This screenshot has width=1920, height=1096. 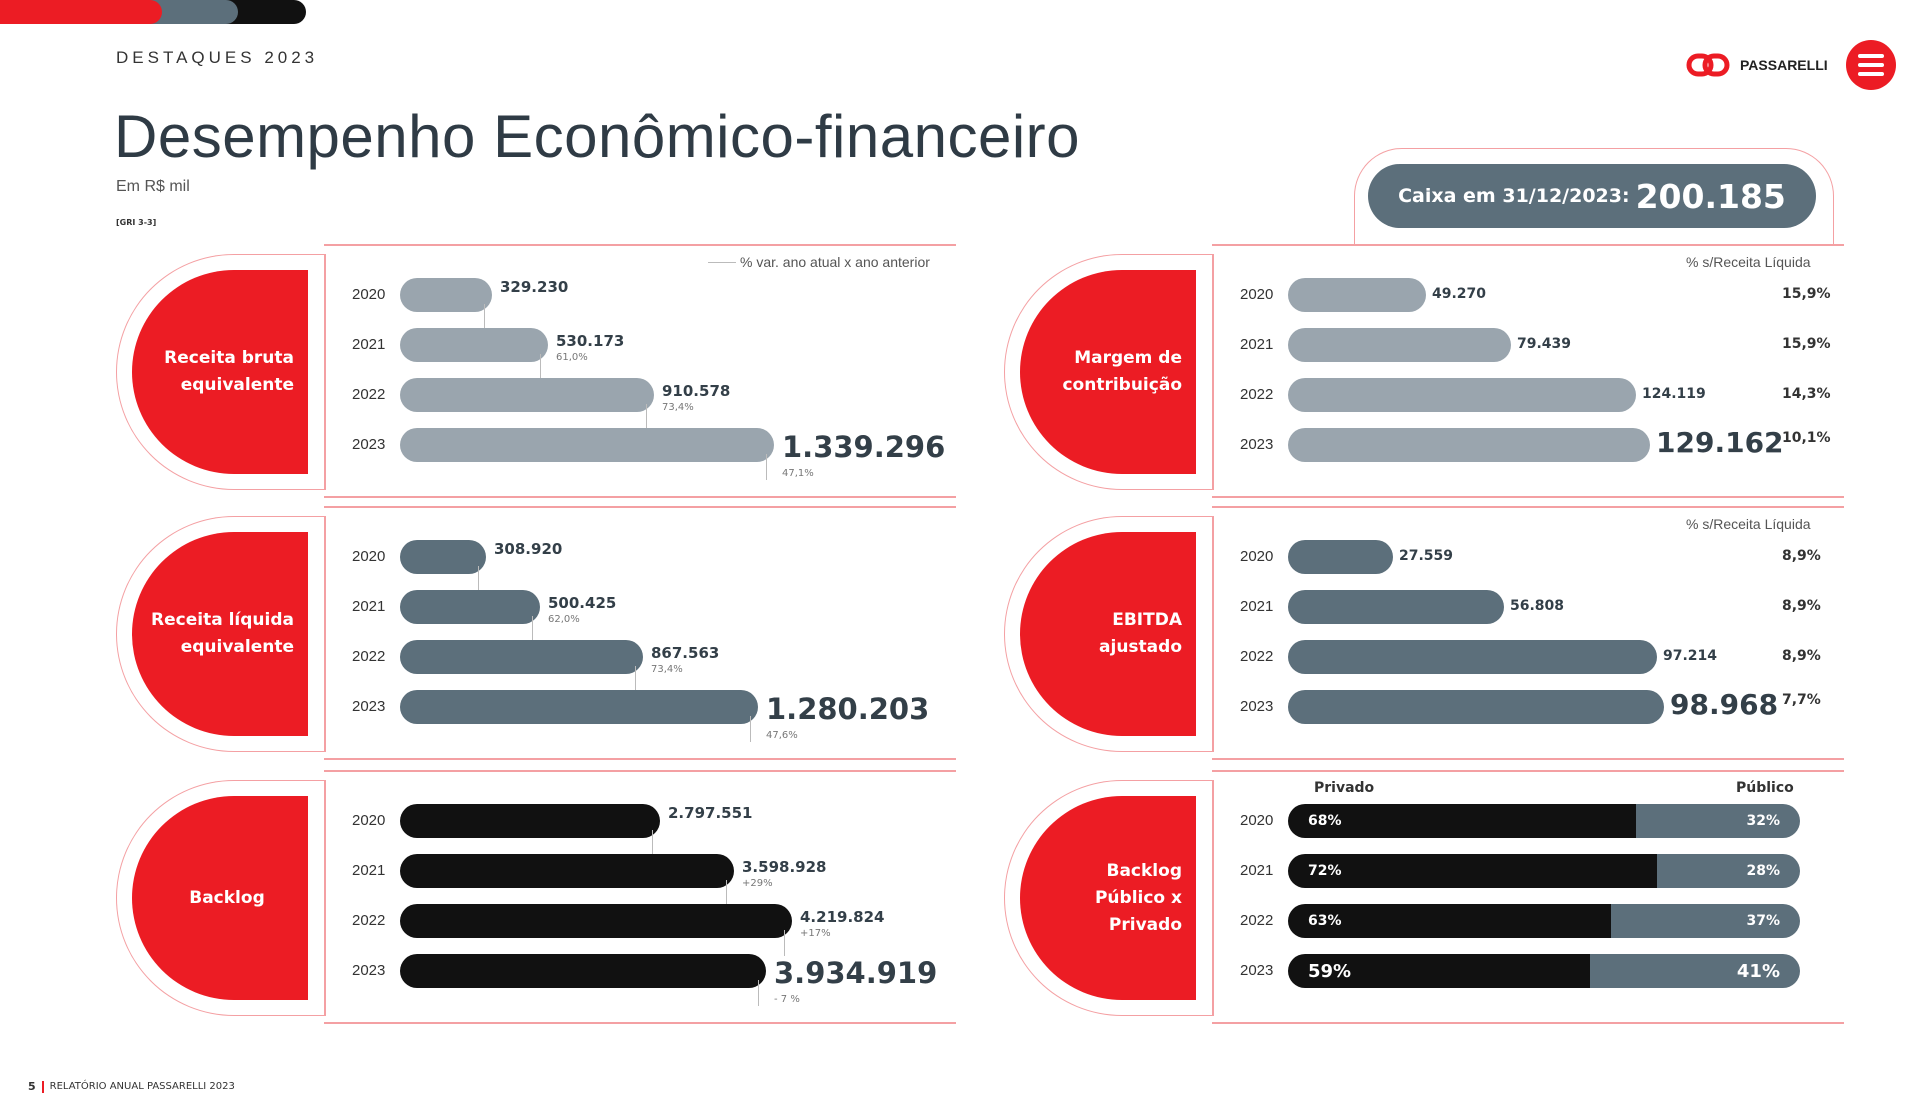 What do you see at coordinates (1690, 656) in the screenshot?
I see `bar-value-label: 97.214` at bounding box center [1690, 656].